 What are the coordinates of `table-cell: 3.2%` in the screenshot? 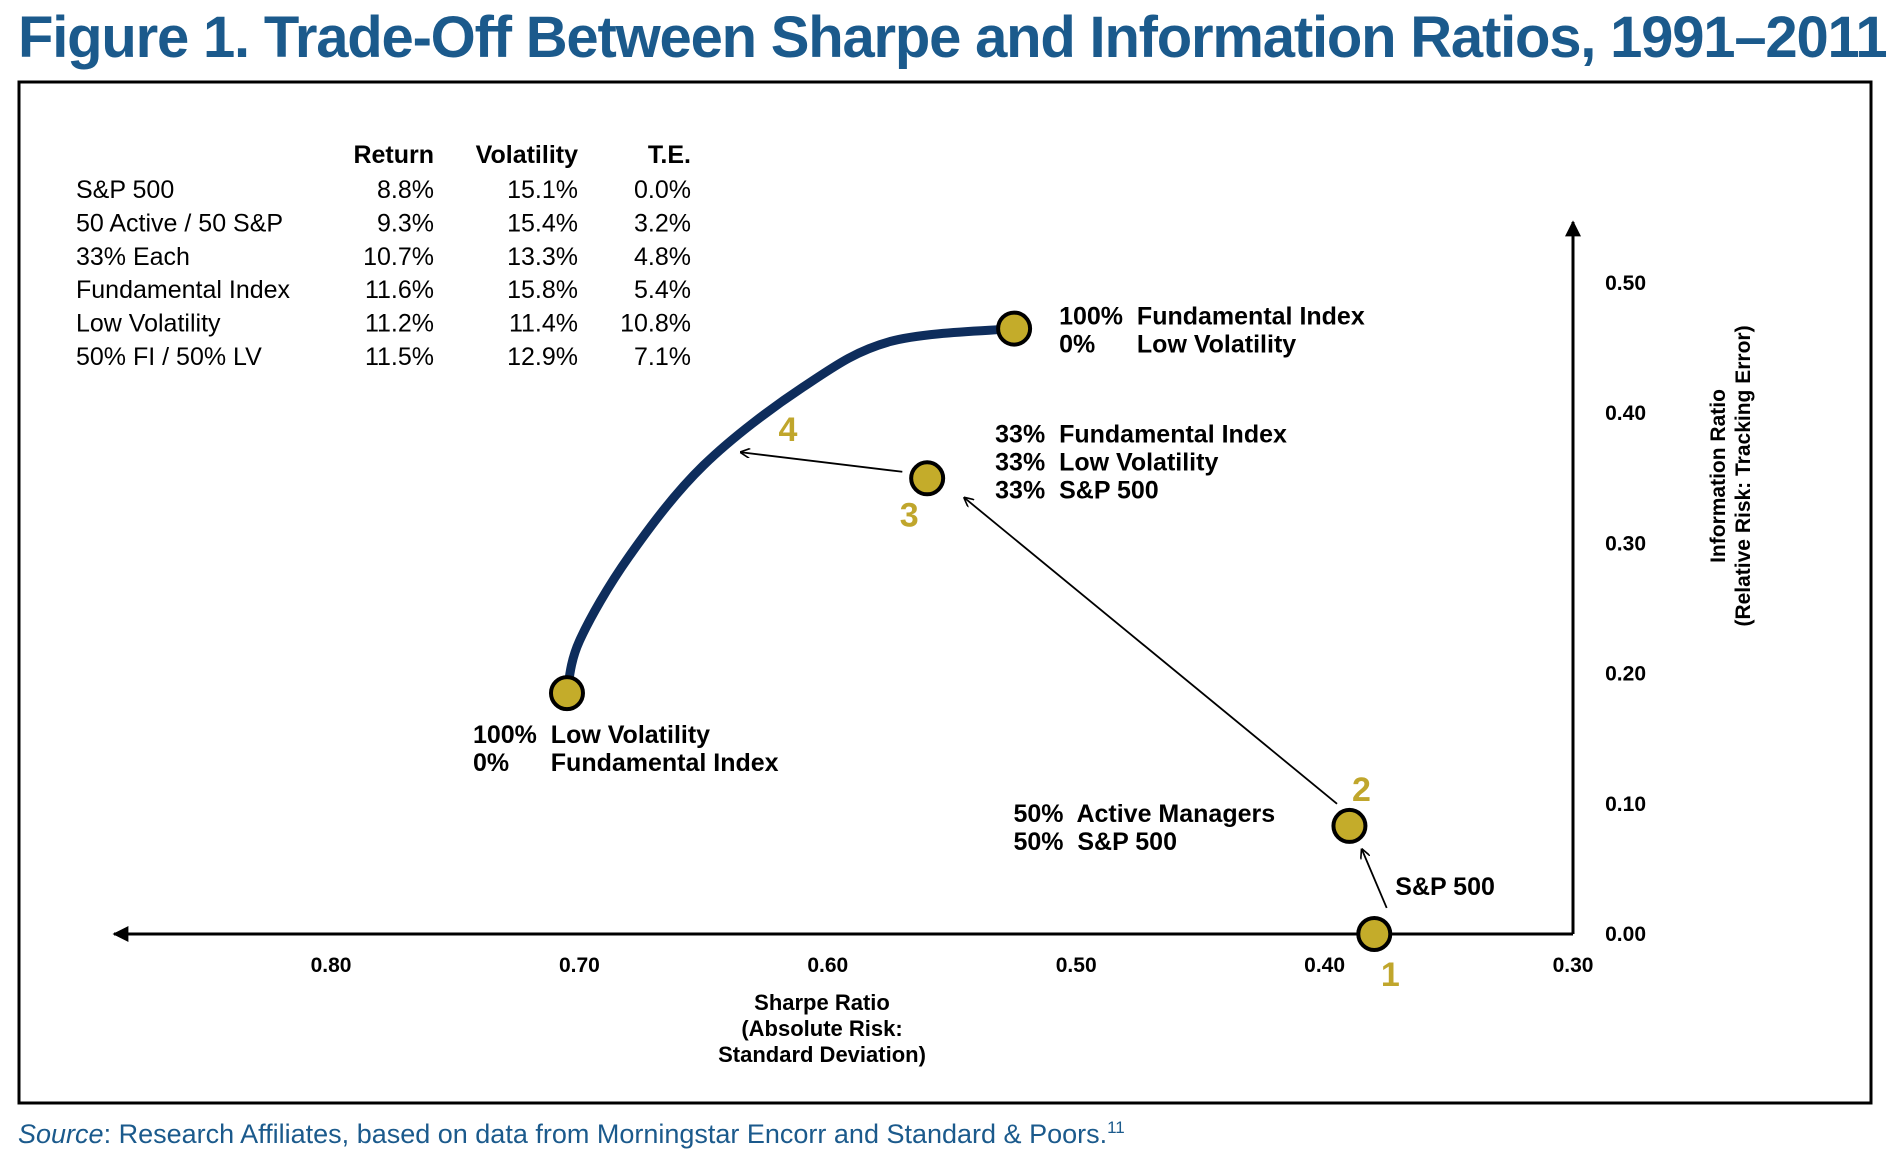 It's located at (662, 223).